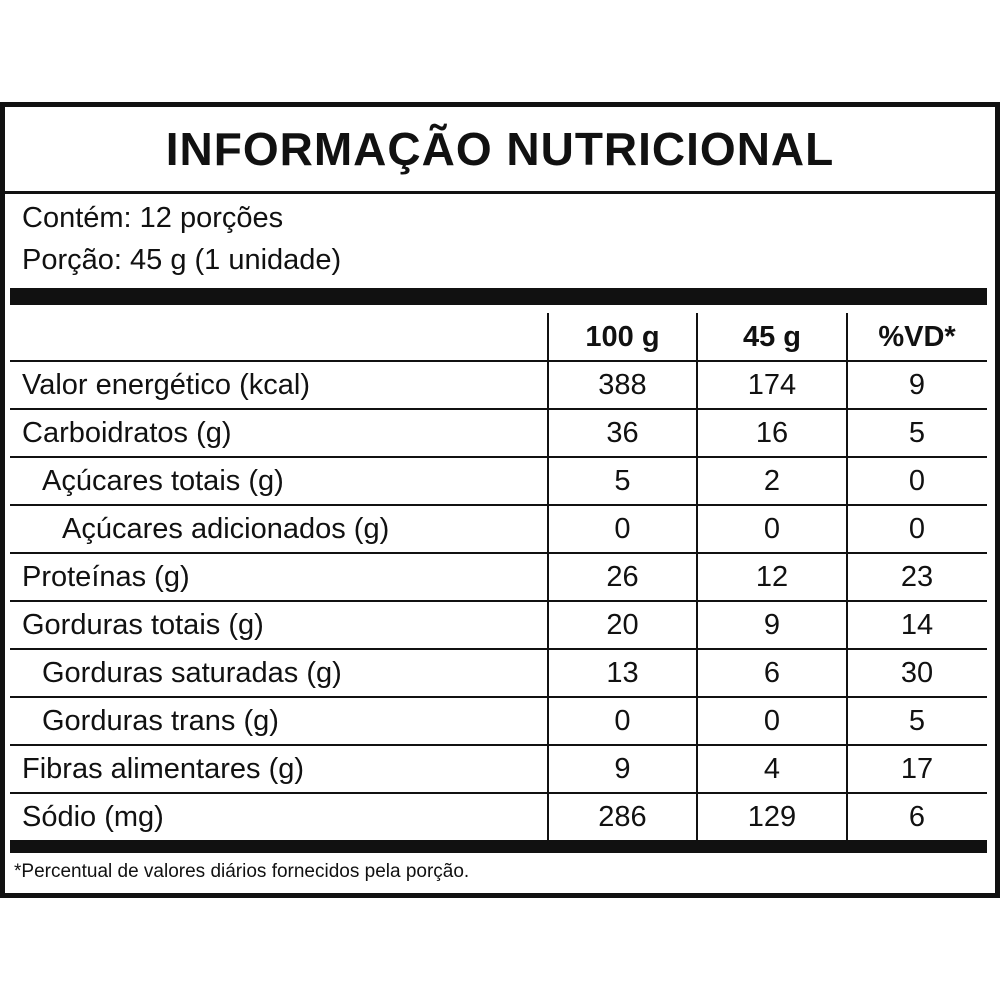 This screenshot has width=1000, height=1000. What do you see at coordinates (772, 337) in the screenshot?
I see `column-header: 45 g` at bounding box center [772, 337].